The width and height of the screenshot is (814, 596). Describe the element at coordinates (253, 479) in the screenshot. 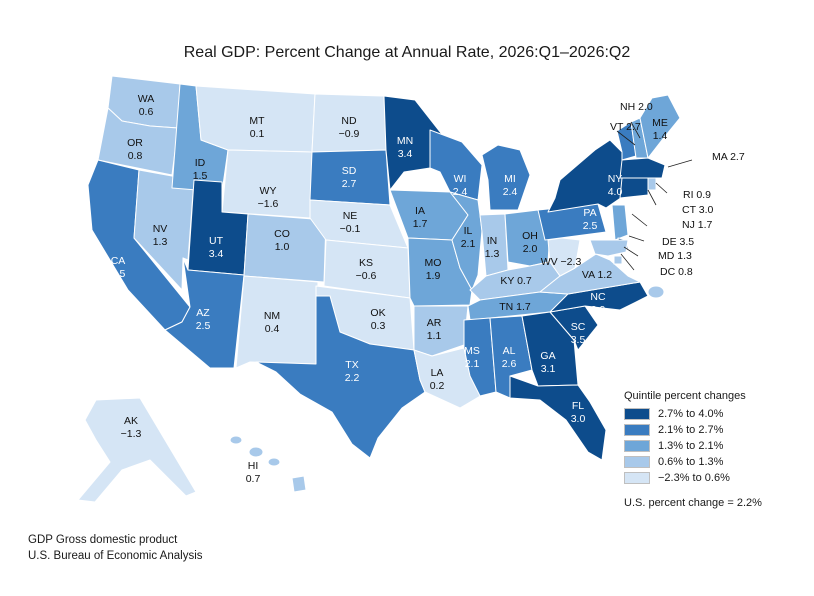

I see `state-value-hi: 0.7` at that location.